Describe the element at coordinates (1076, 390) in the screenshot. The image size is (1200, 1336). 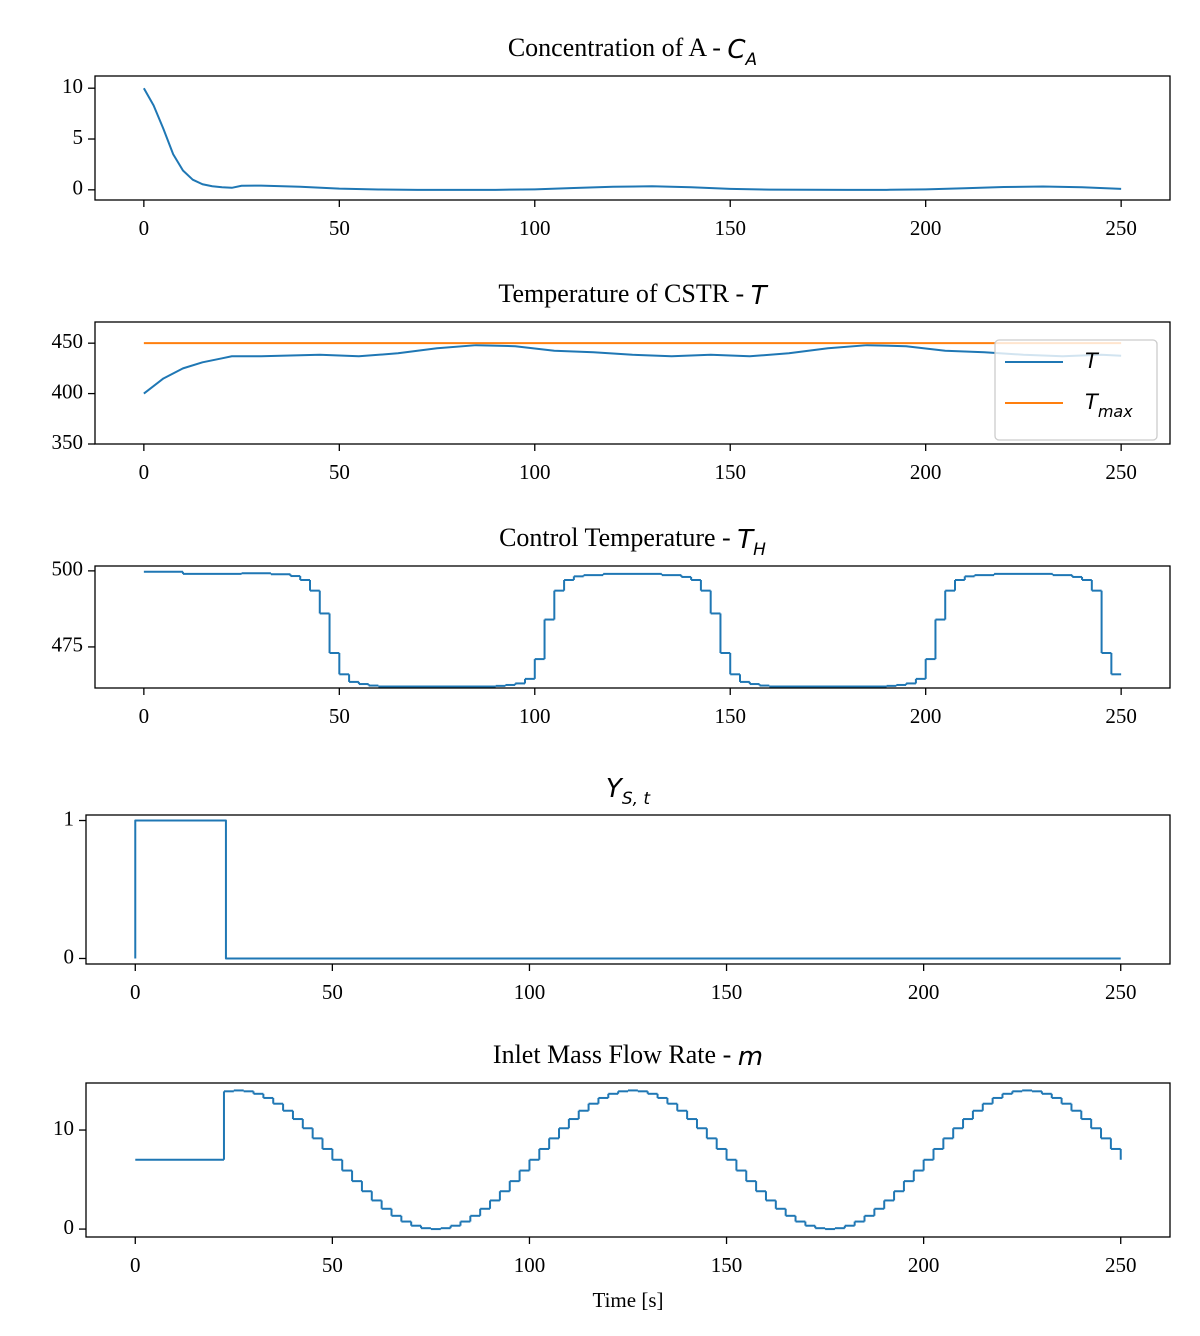
I see `legend-box` at that location.